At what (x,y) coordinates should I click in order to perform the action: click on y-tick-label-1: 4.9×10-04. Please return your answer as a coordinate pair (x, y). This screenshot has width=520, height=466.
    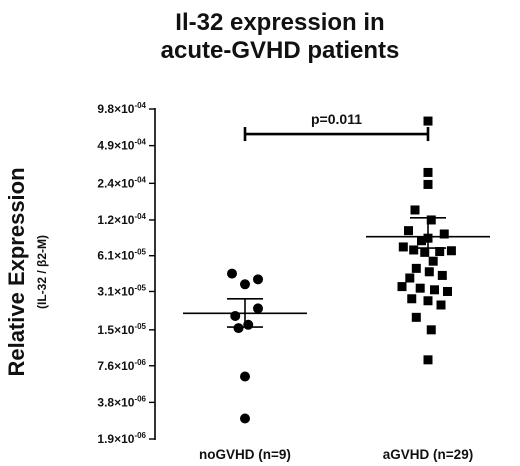
    Looking at the image, I should click on (121, 145).